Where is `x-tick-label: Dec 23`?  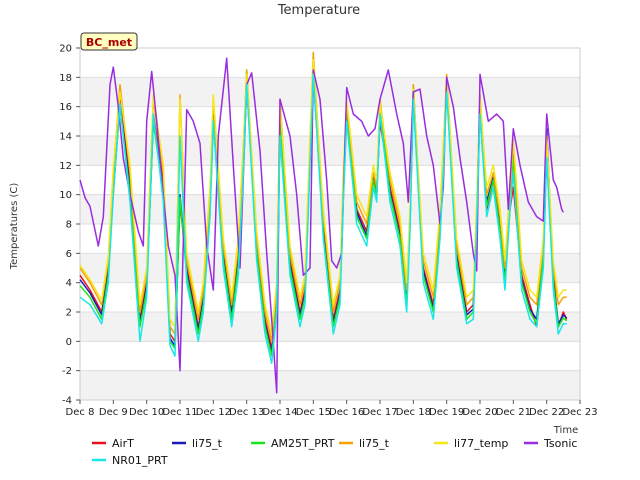
x-tick-label: Dec 23 is located at coordinates (579, 412).